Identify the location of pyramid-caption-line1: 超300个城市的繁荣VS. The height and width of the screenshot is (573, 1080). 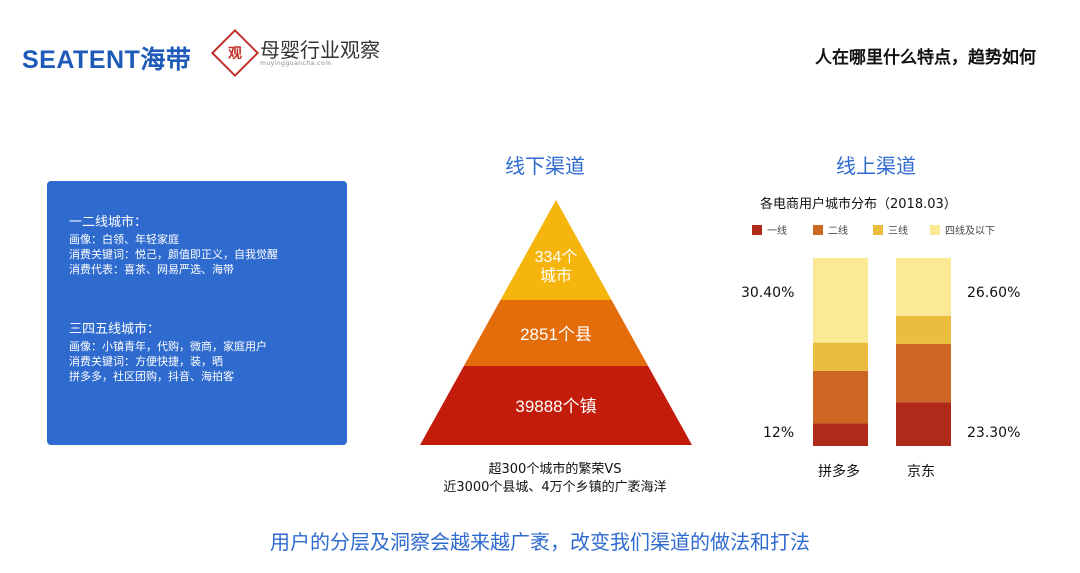
(555, 469).